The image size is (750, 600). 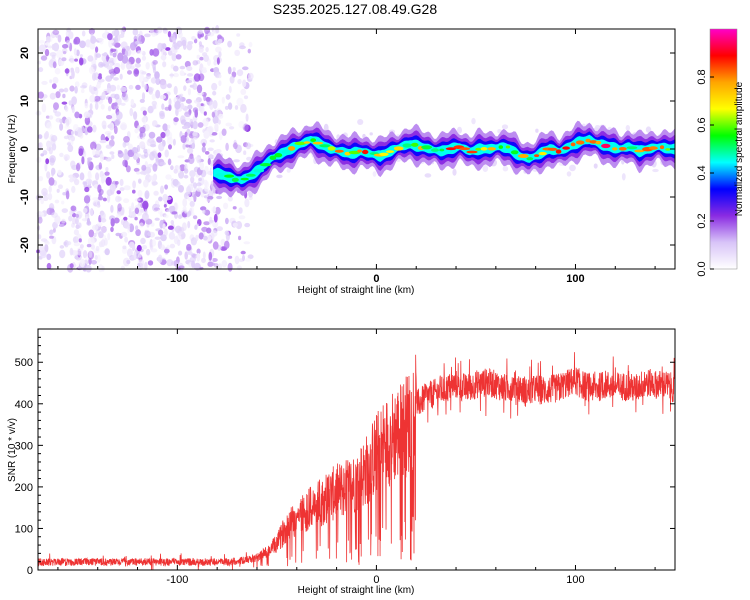 What do you see at coordinates (702, 268) in the screenshot?
I see `colorbar-tick-label: 0.0` at bounding box center [702, 268].